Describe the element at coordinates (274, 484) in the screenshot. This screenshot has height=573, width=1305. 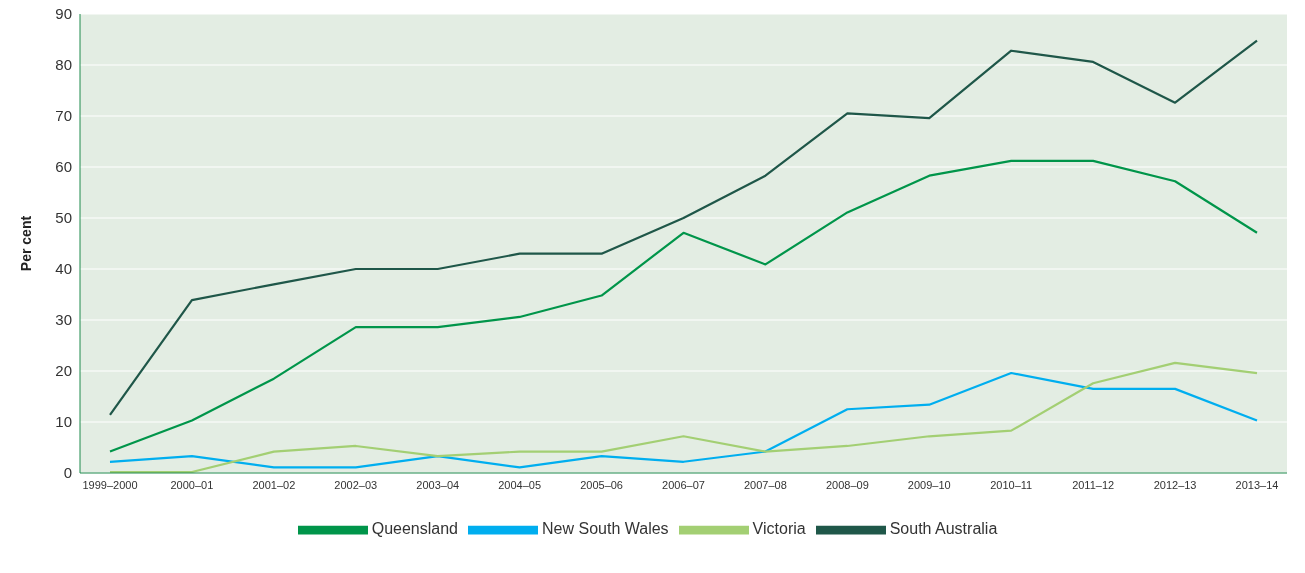
I see `x-tick-label: 2001–02` at that location.